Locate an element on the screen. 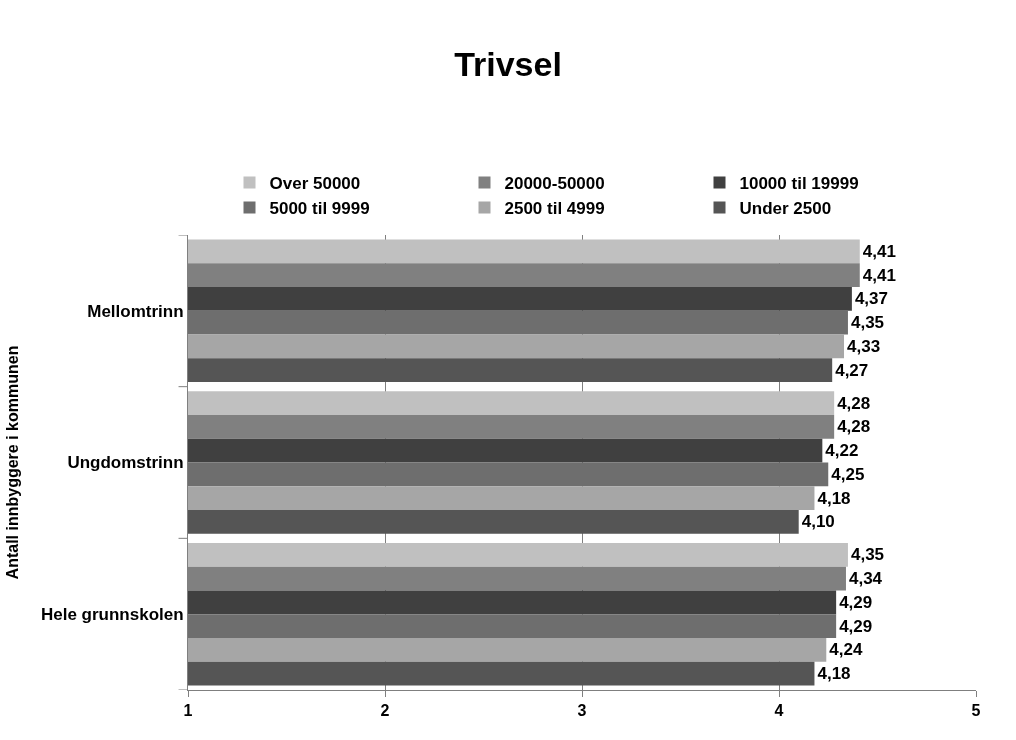  x-tick-label: 2 is located at coordinates (385, 711).